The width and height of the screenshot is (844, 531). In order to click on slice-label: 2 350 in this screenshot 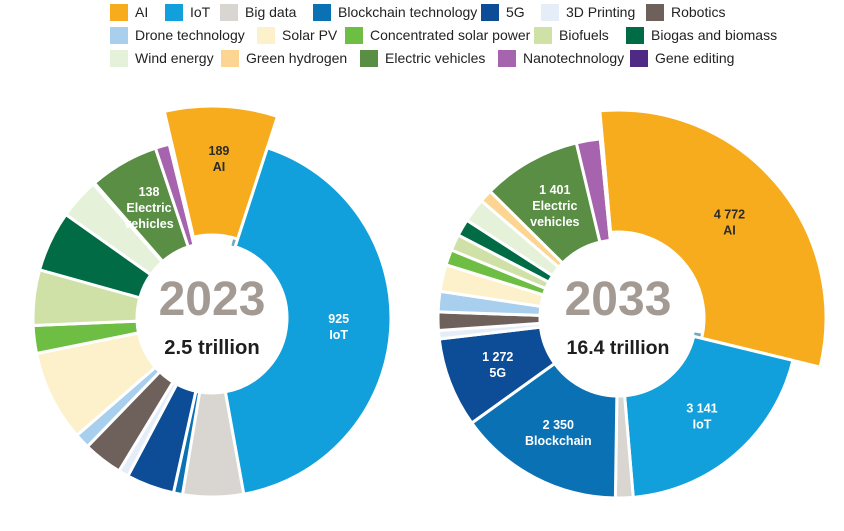, I will do `click(558, 425)`.